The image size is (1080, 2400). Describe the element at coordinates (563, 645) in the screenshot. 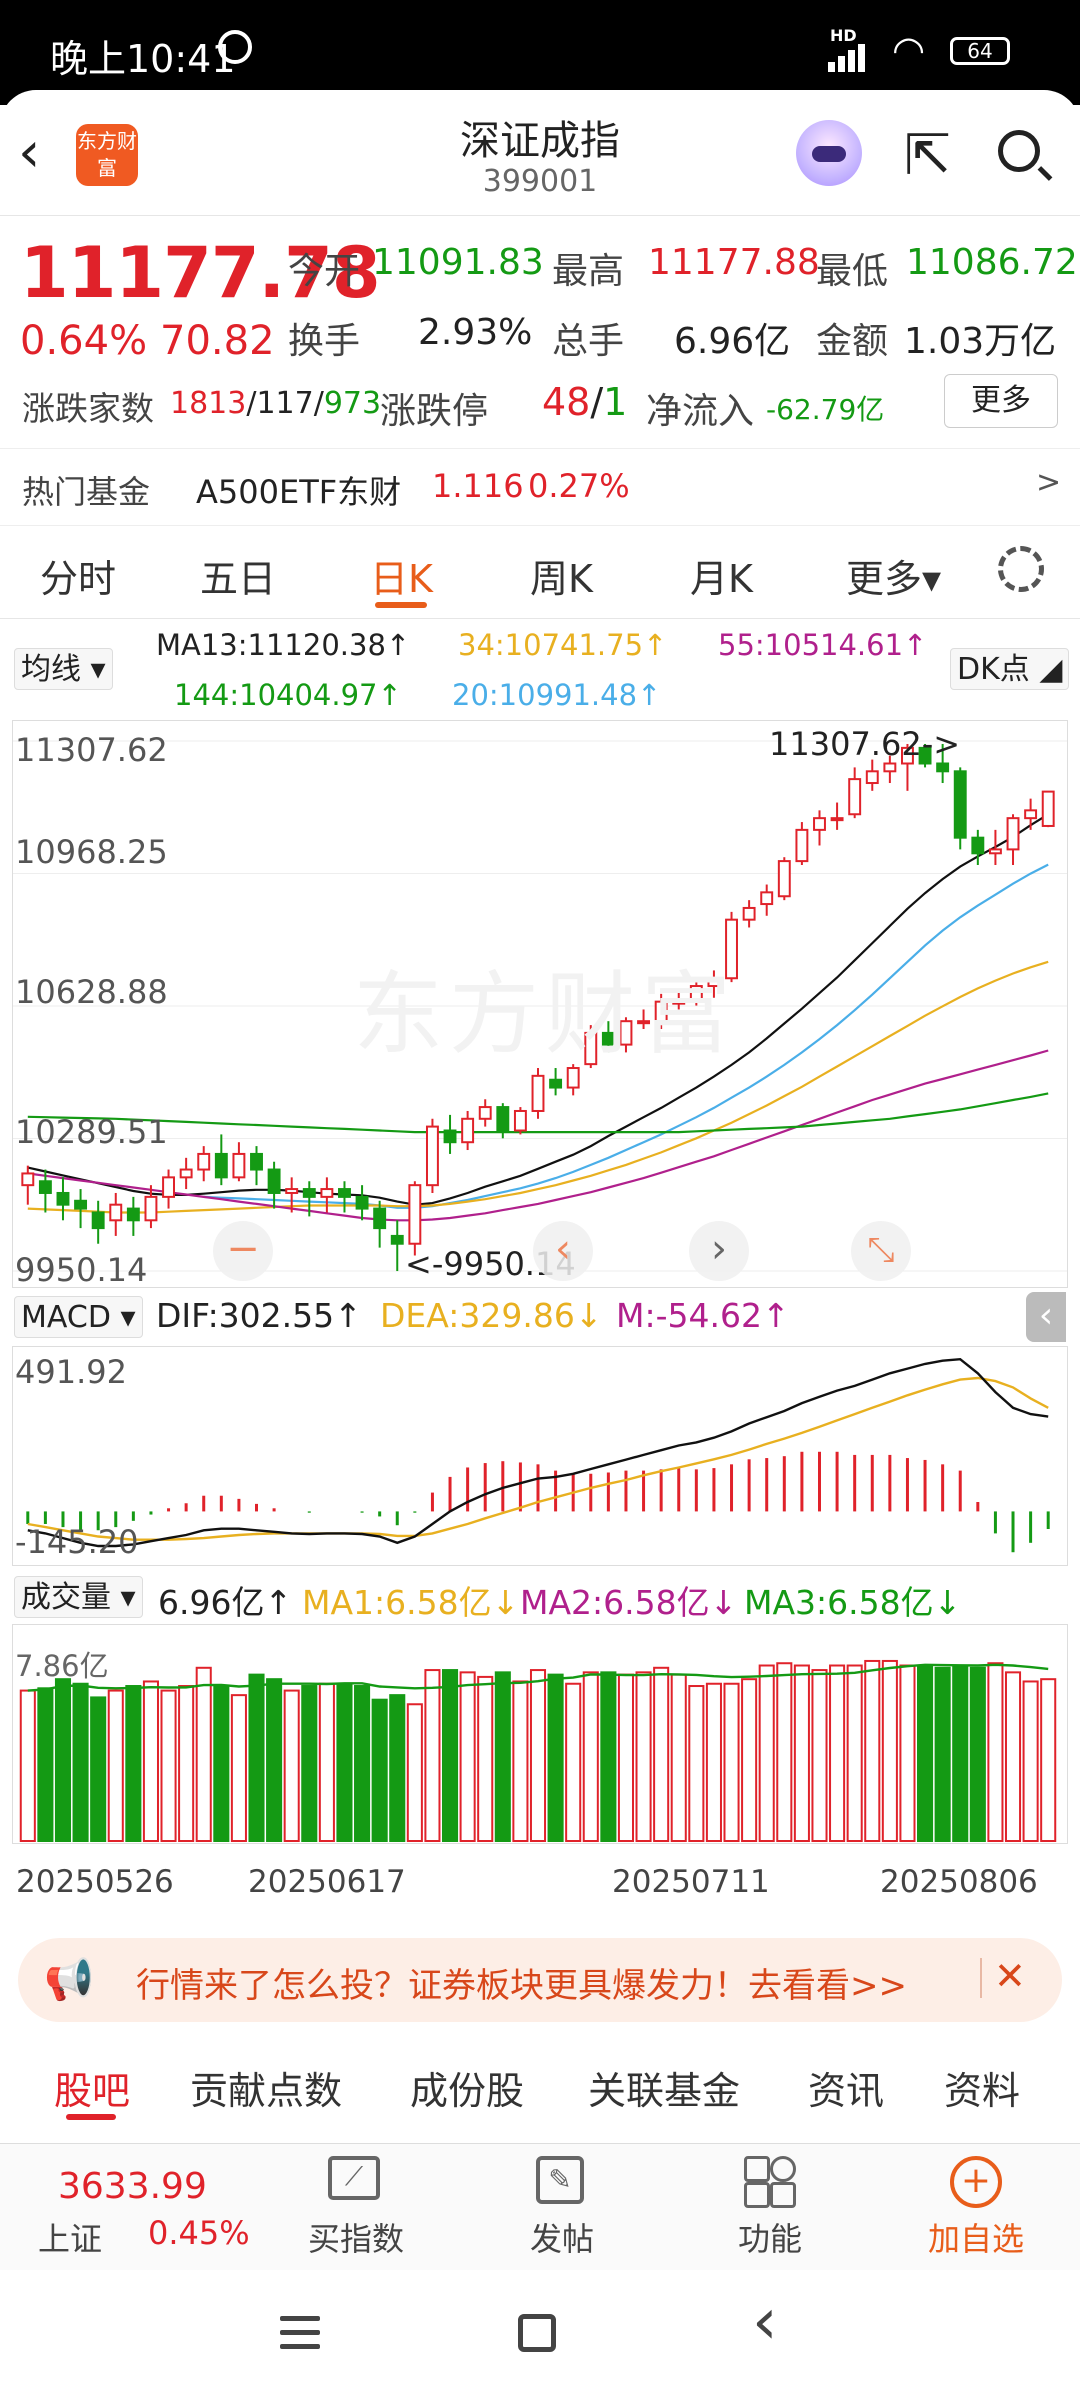

I see `ma34-legend: 34:10741.75↑` at that location.